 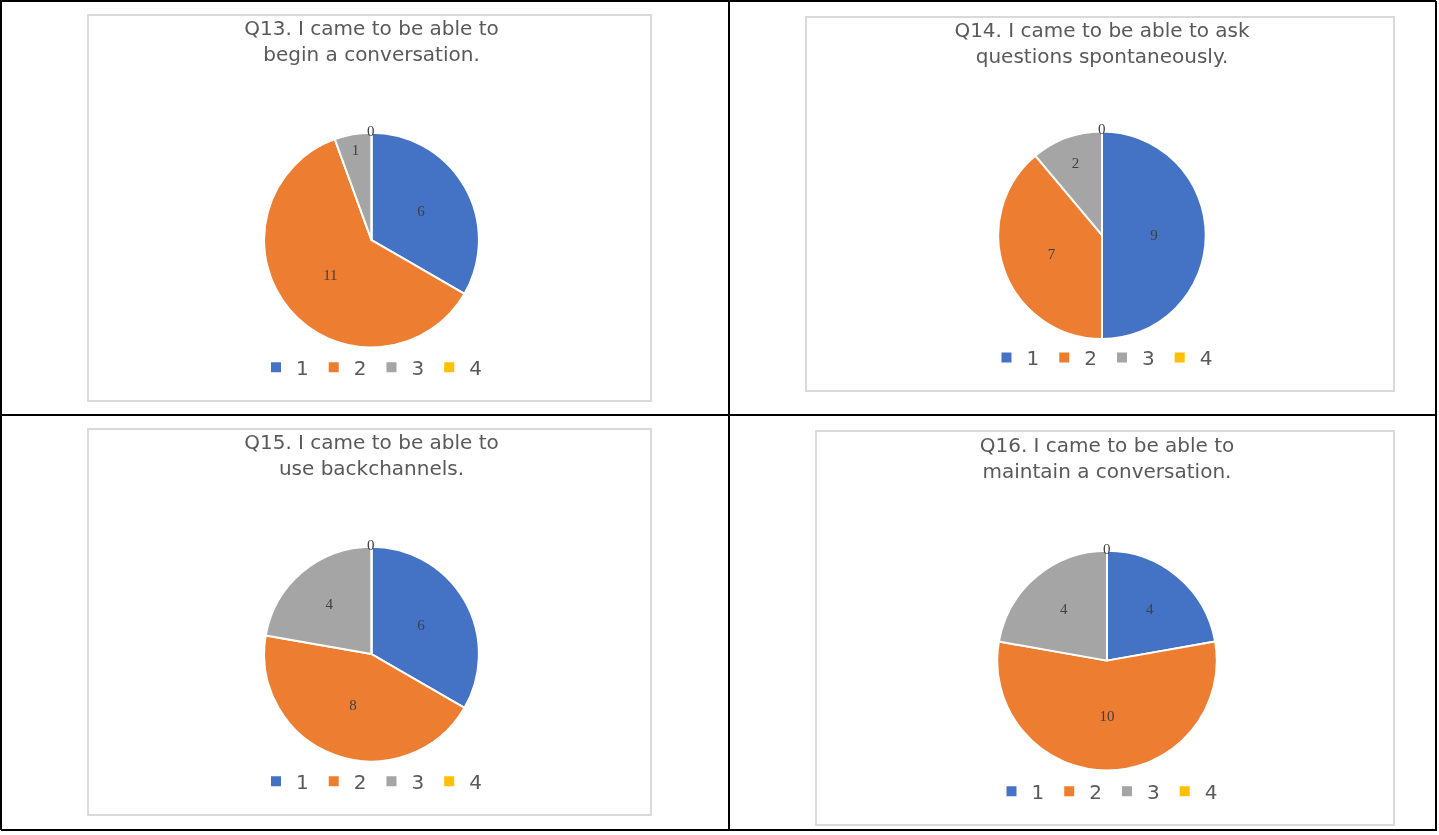 I want to click on chart-title: Q16. I came to be able to maintain a conversation., so click(x=1107, y=457).